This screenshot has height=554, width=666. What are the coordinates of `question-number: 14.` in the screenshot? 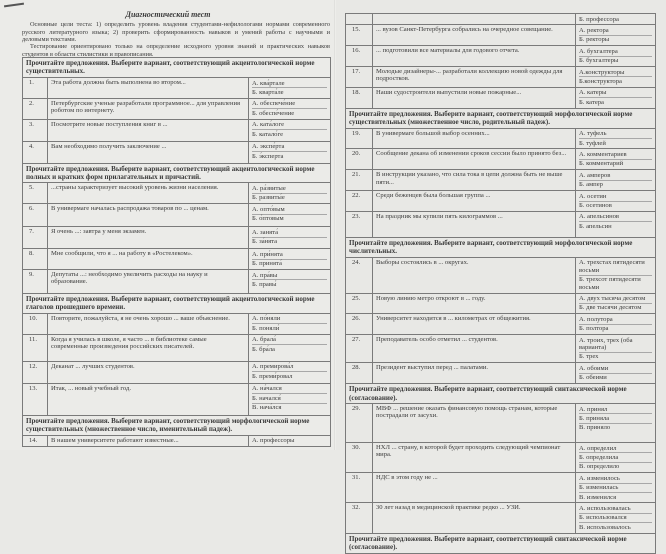 It's located at (35, 441).